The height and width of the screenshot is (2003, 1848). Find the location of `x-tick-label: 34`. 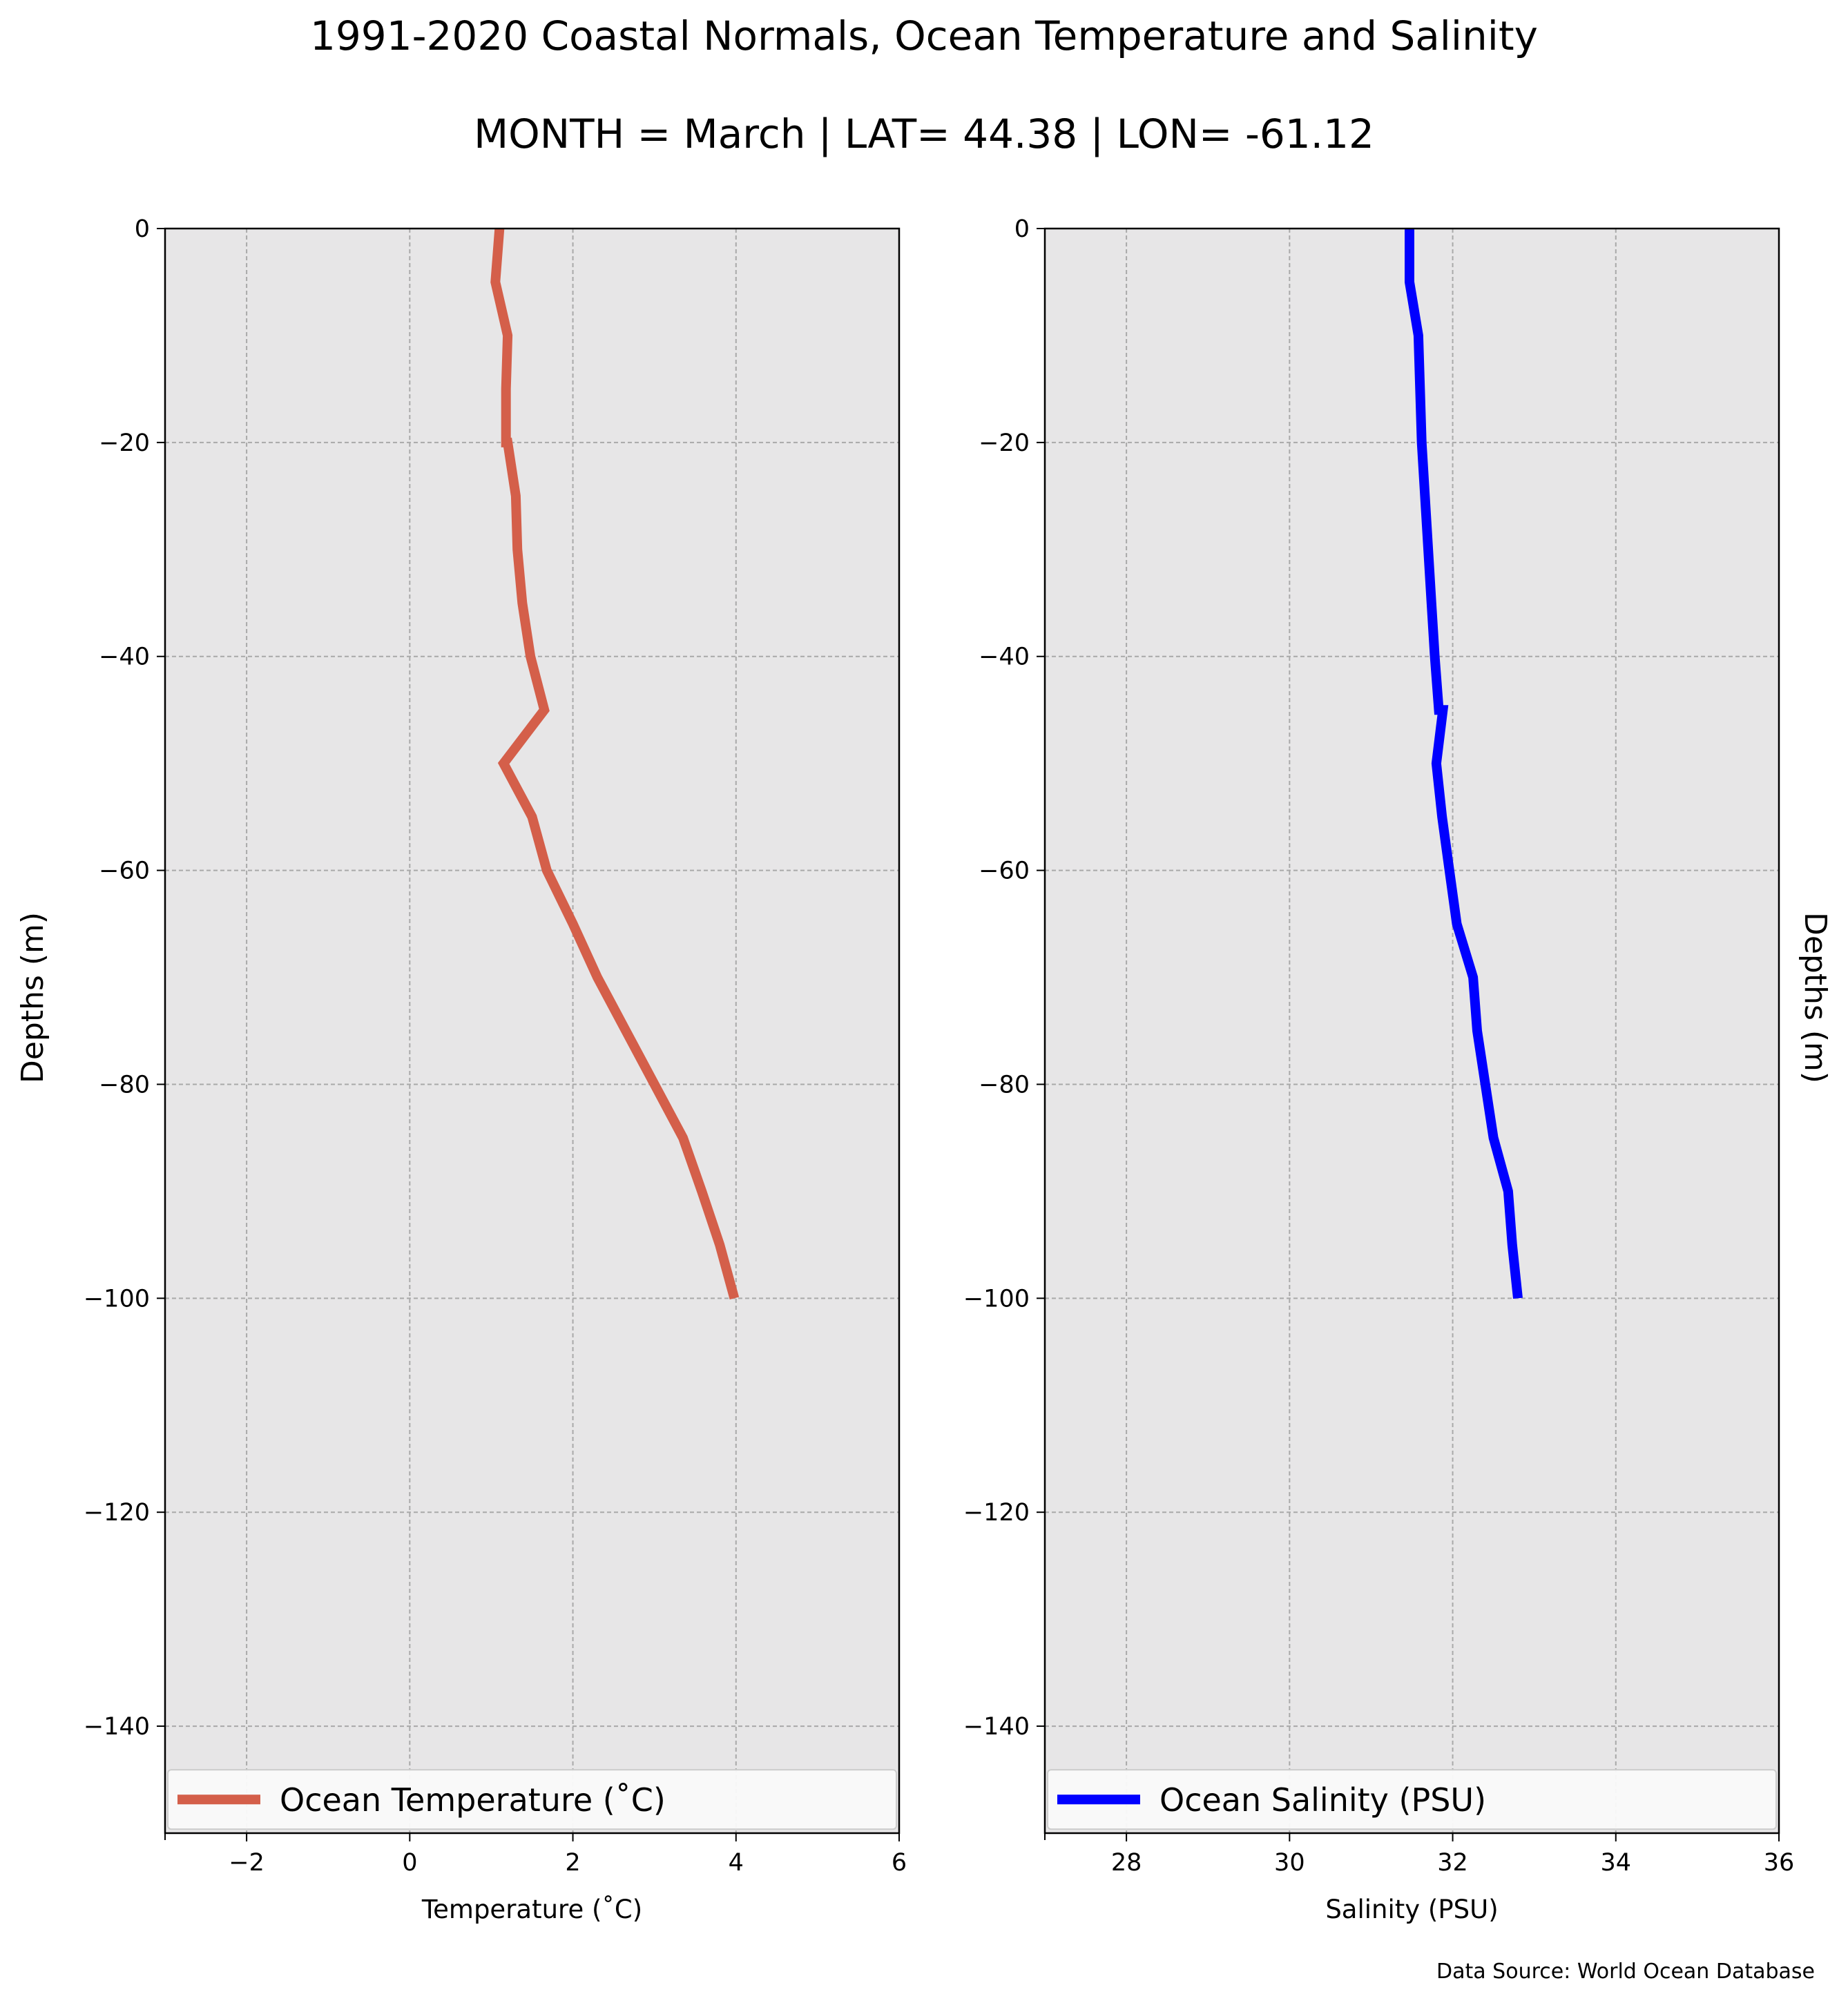

x-tick-label: 34 is located at coordinates (1616, 1863).